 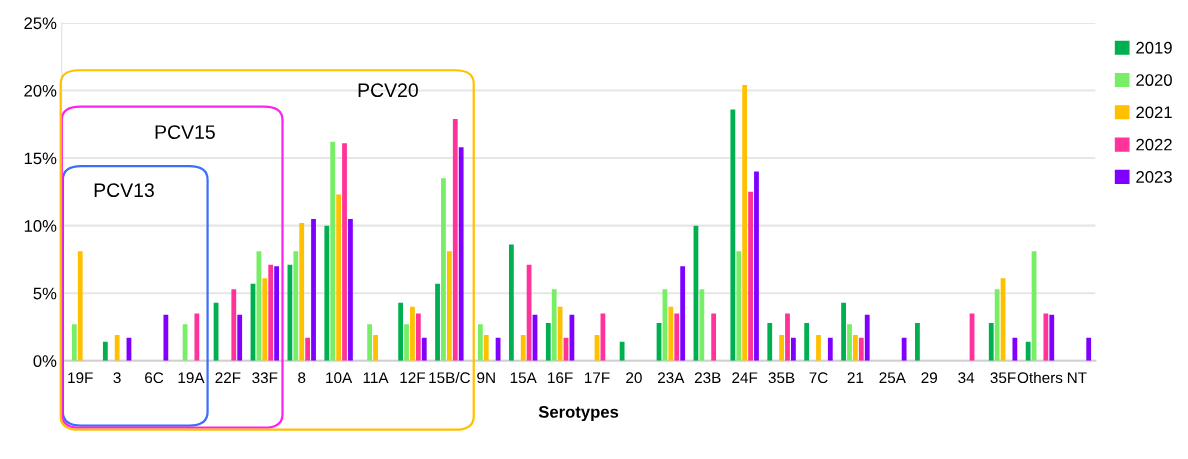 I want to click on x-tick-label: 11A, so click(x=376, y=377).